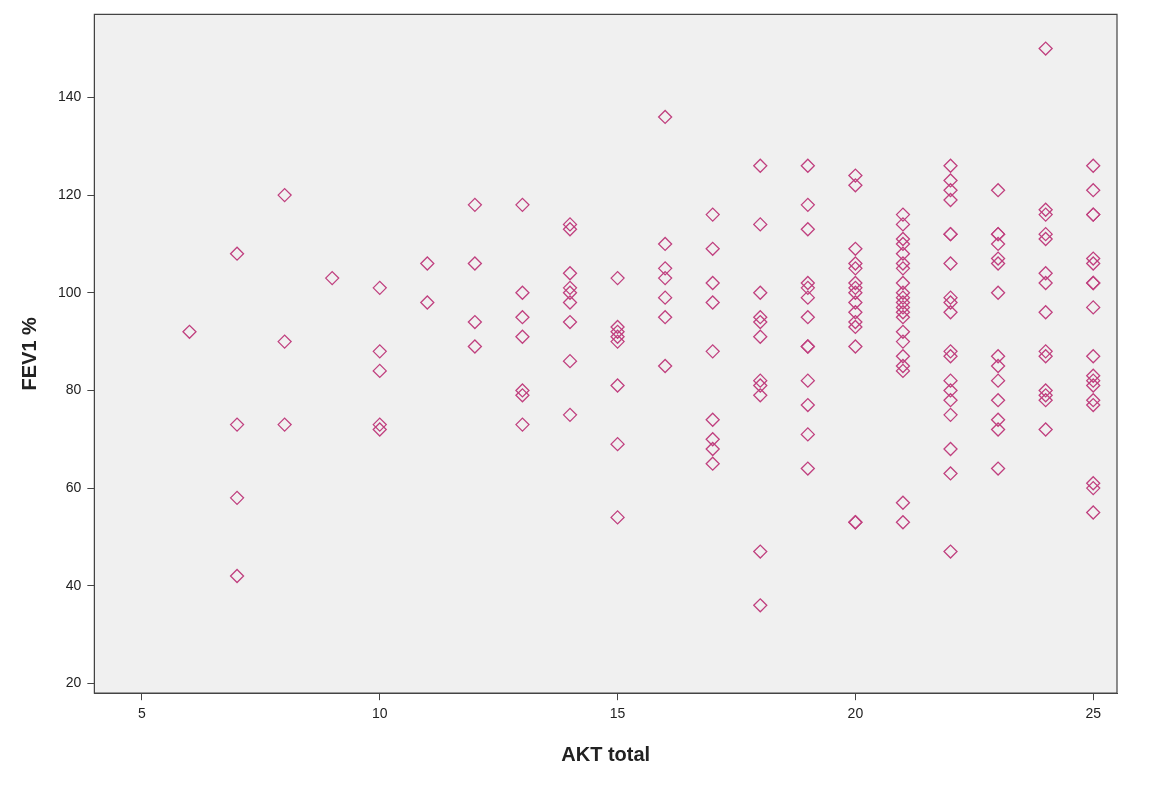 The image size is (1151, 785). What do you see at coordinates (606, 753) in the screenshot?
I see `x-axis-title: AKT total` at bounding box center [606, 753].